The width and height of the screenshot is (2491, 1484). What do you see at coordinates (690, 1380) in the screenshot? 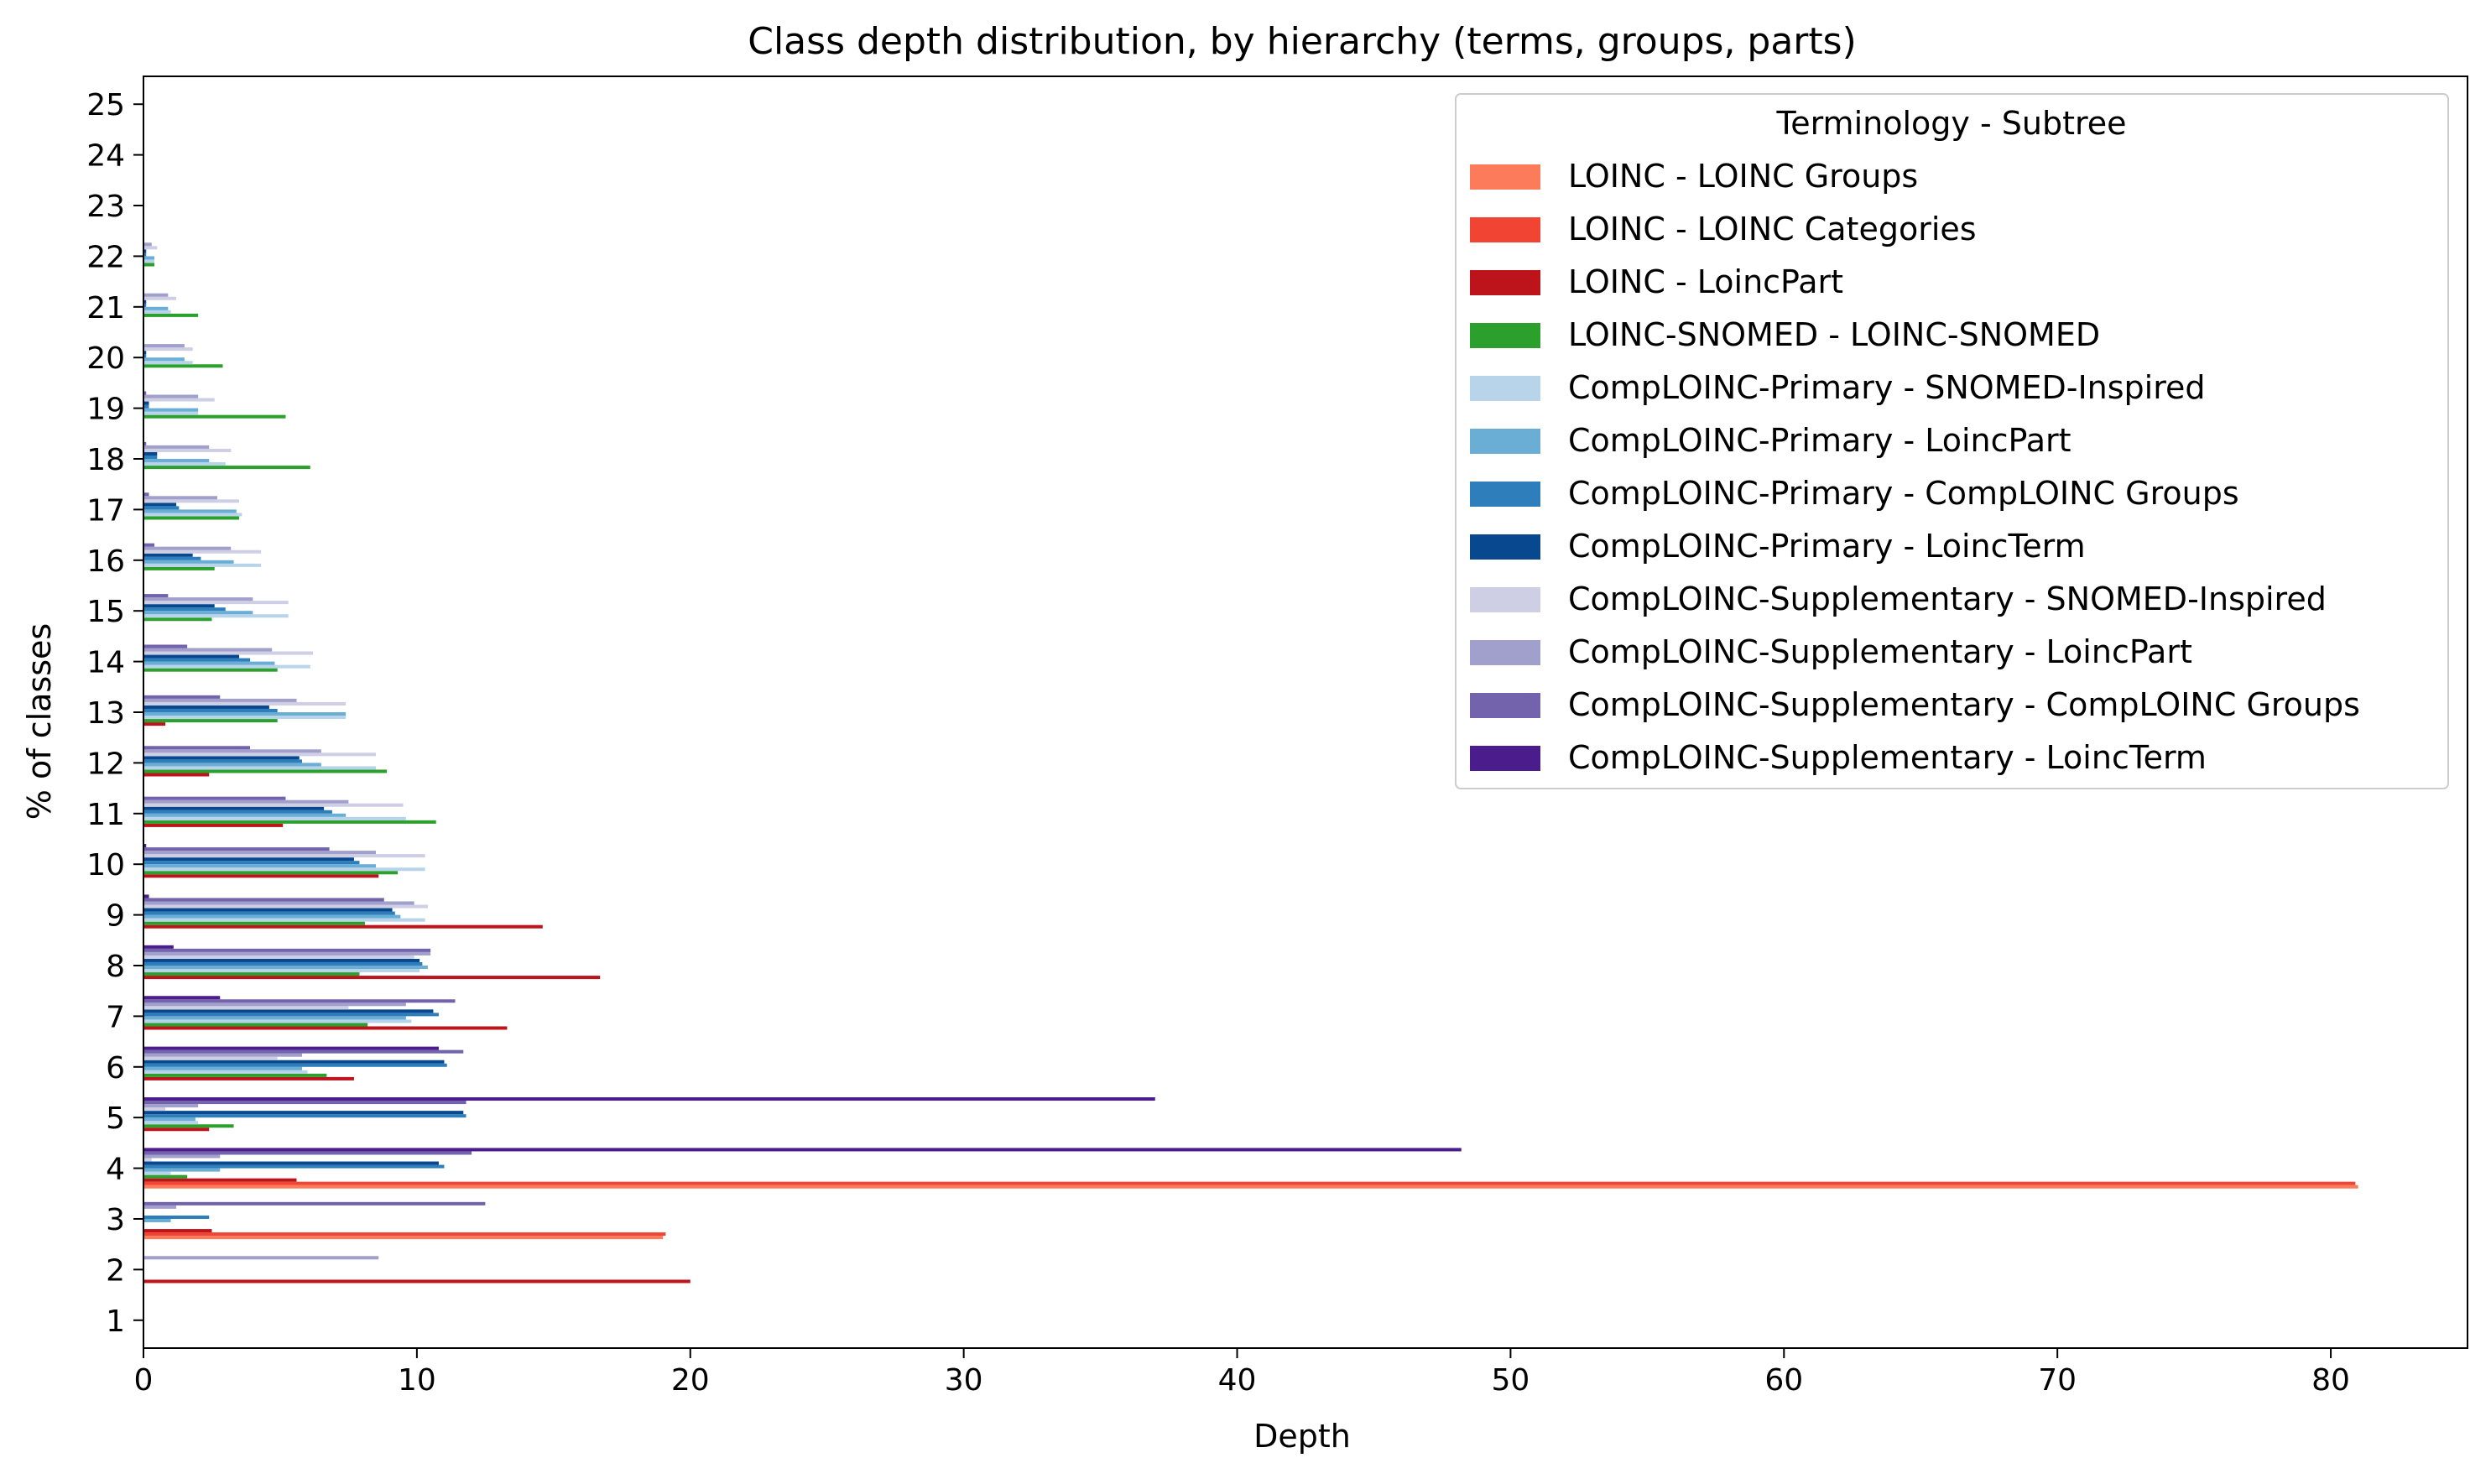
I see `x-tick-label: 20` at bounding box center [690, 1380].